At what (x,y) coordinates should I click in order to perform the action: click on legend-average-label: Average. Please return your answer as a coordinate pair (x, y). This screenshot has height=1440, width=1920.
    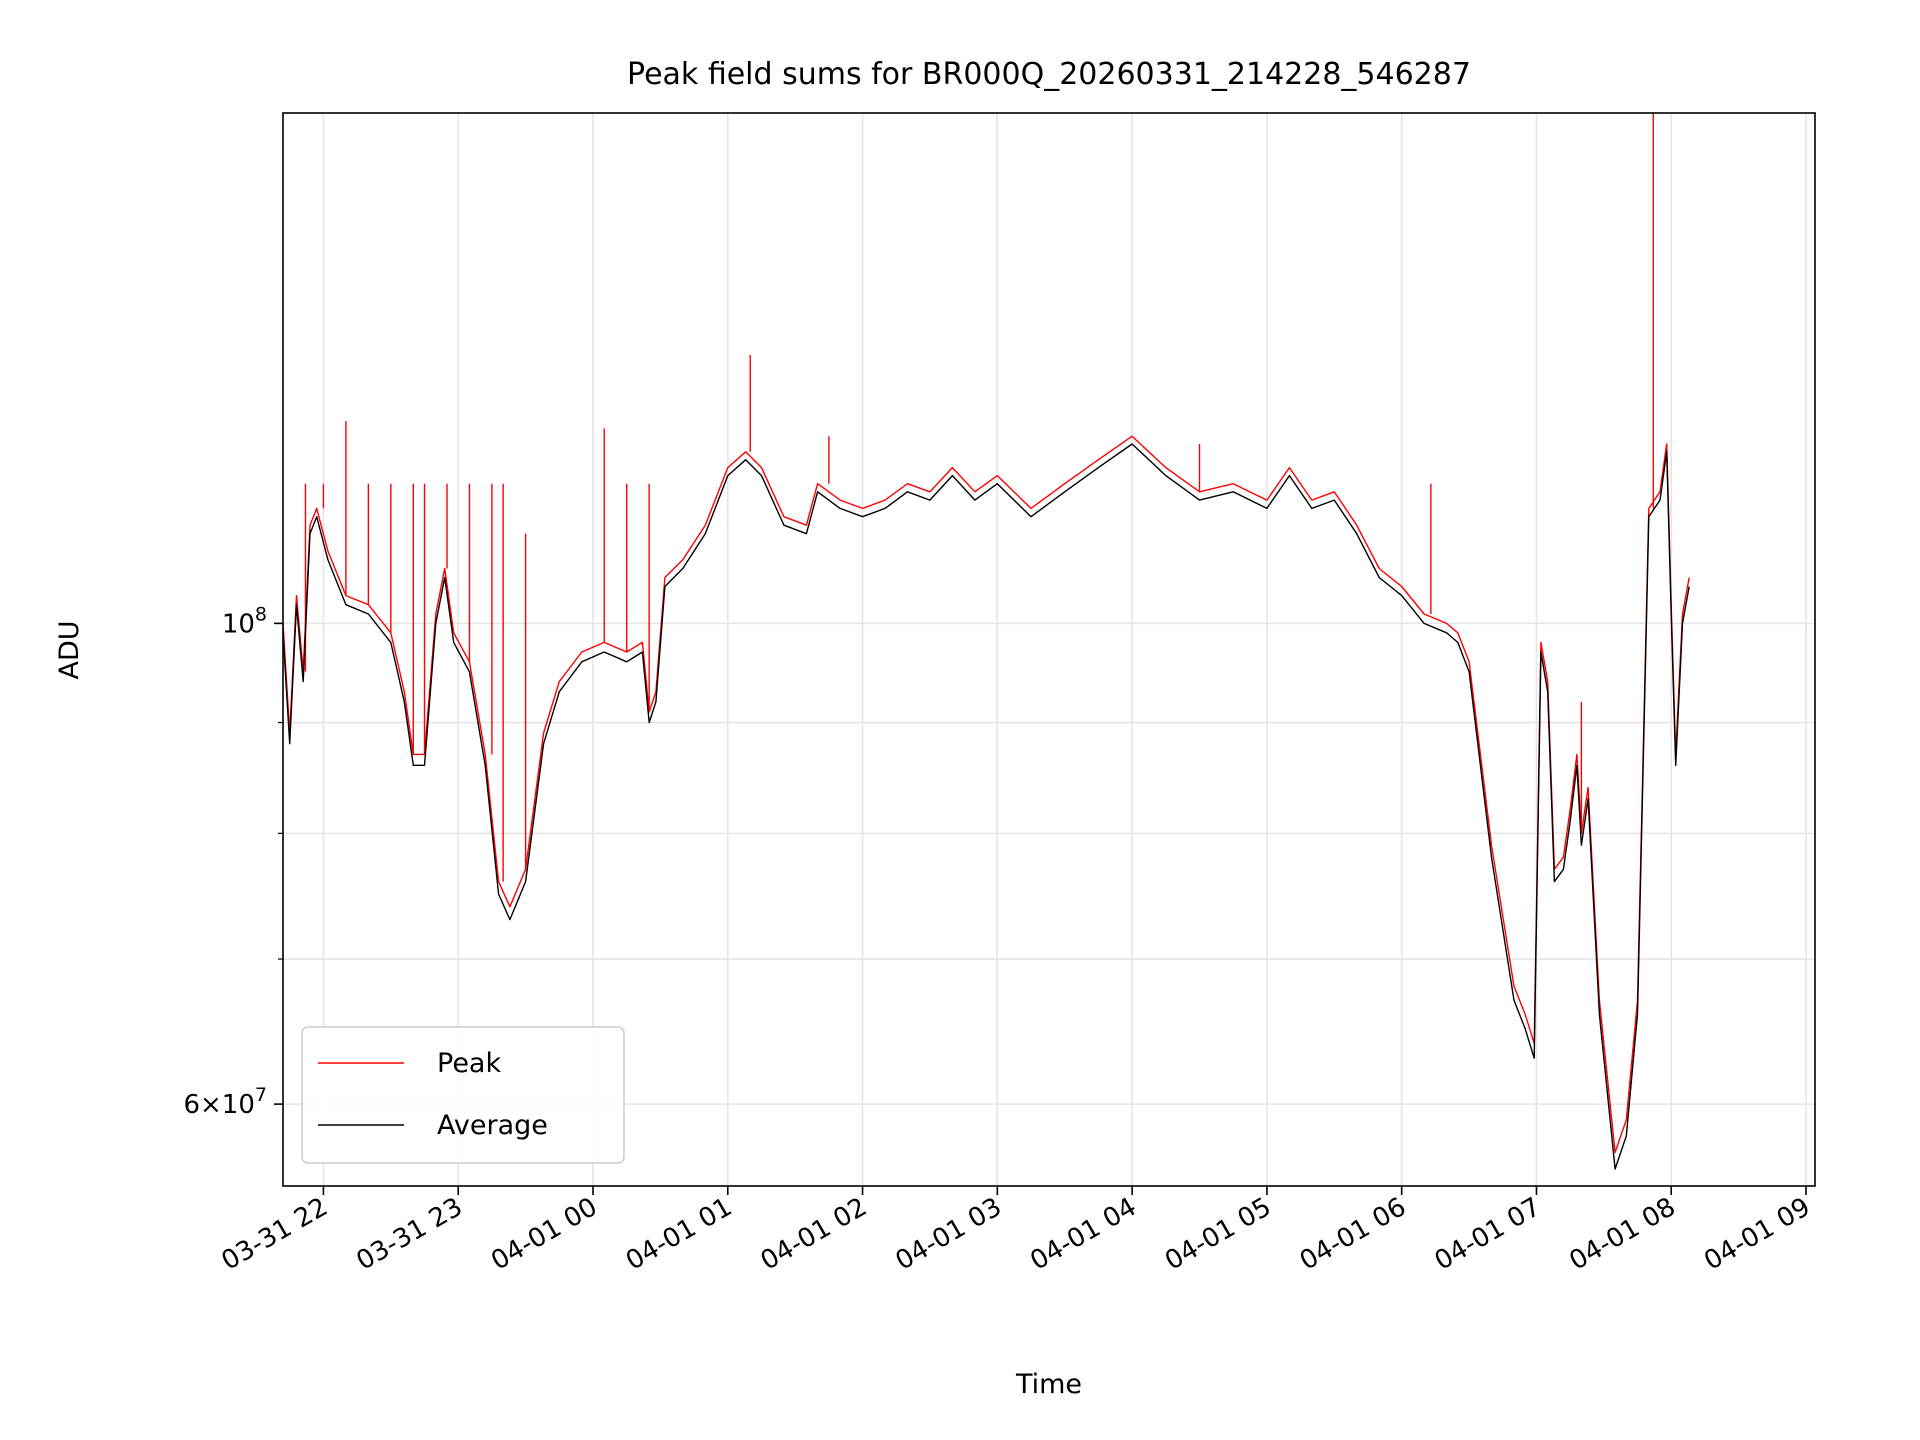
    Looking at the image, I should click on (492, 1125).